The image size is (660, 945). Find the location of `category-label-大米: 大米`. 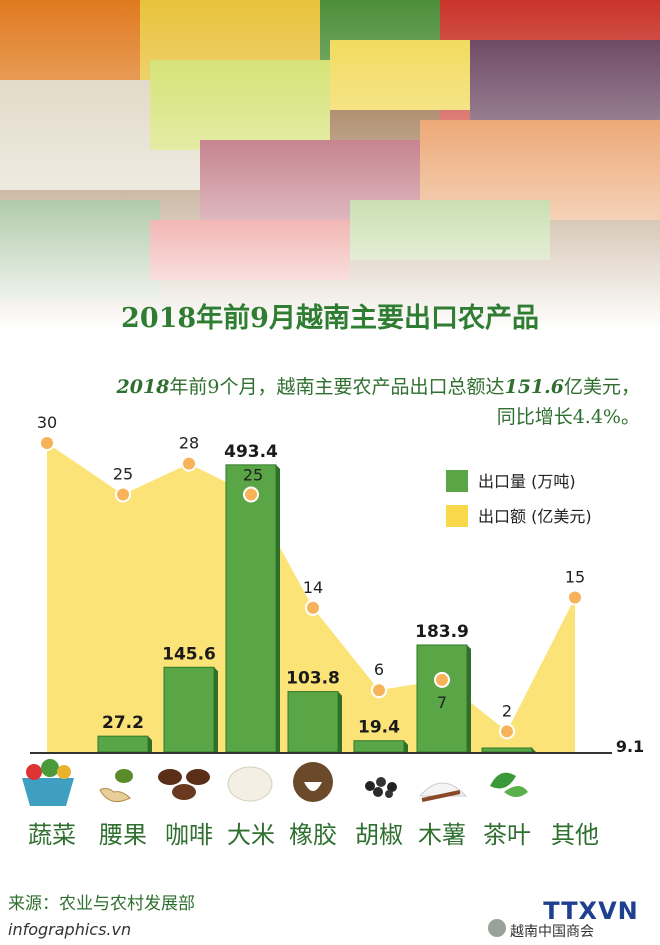

category-label-大米: 大米 is located at coordinates (251, 835).